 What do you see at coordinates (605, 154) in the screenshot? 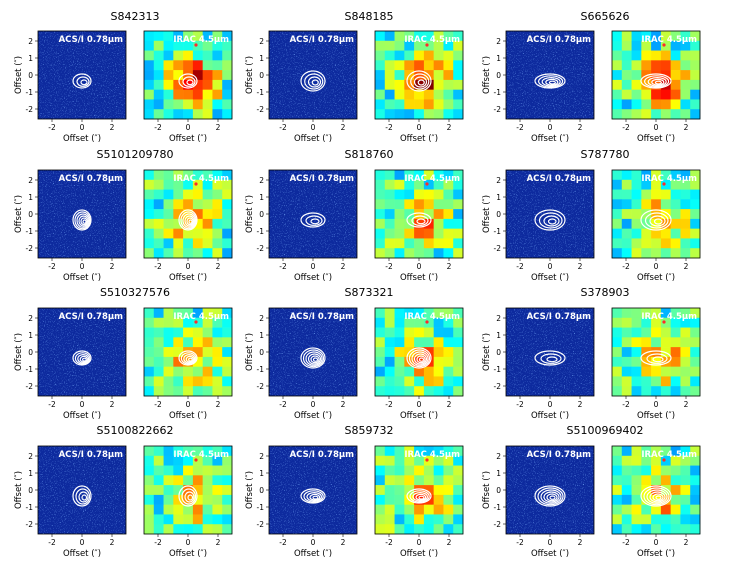
I see `source-id-title: S787780` at bounding box center [605, 154].